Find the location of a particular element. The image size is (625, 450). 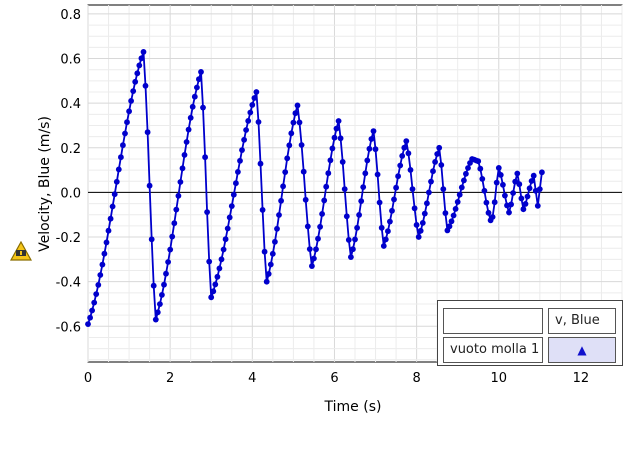

y-tick-label: -0.6 is located at coordinates (68, 327).